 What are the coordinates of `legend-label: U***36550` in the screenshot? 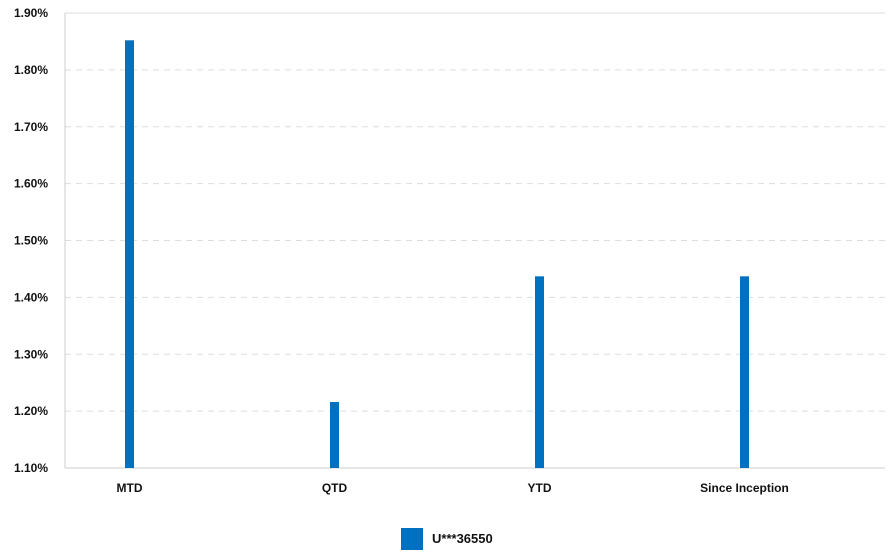 It's located at (462, 538).